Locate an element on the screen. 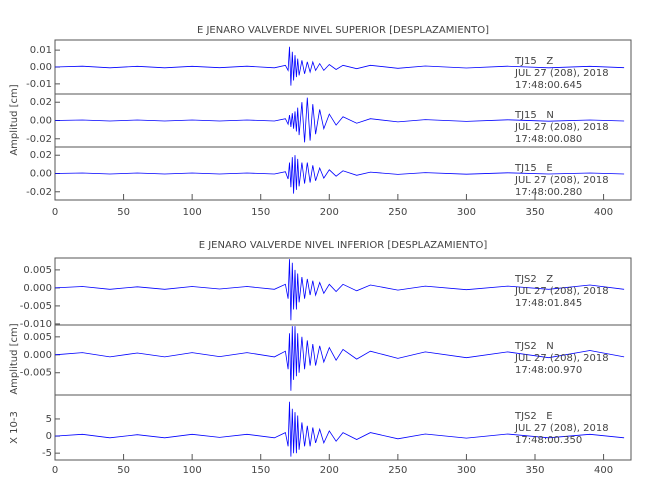  time-label: 17:48:00.080 is located at coordinates (548, 139).